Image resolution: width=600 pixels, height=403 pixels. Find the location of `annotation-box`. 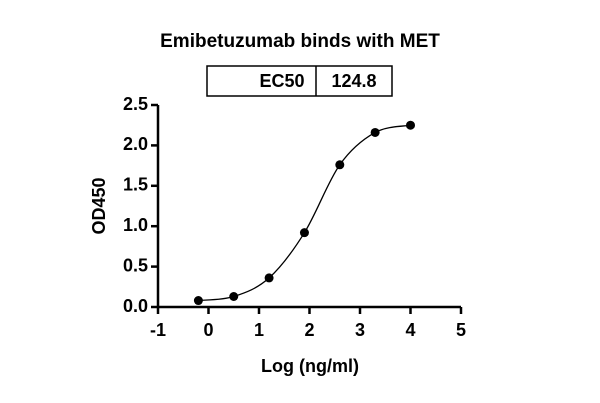

annotation-box is located at coordinates (299, 81).